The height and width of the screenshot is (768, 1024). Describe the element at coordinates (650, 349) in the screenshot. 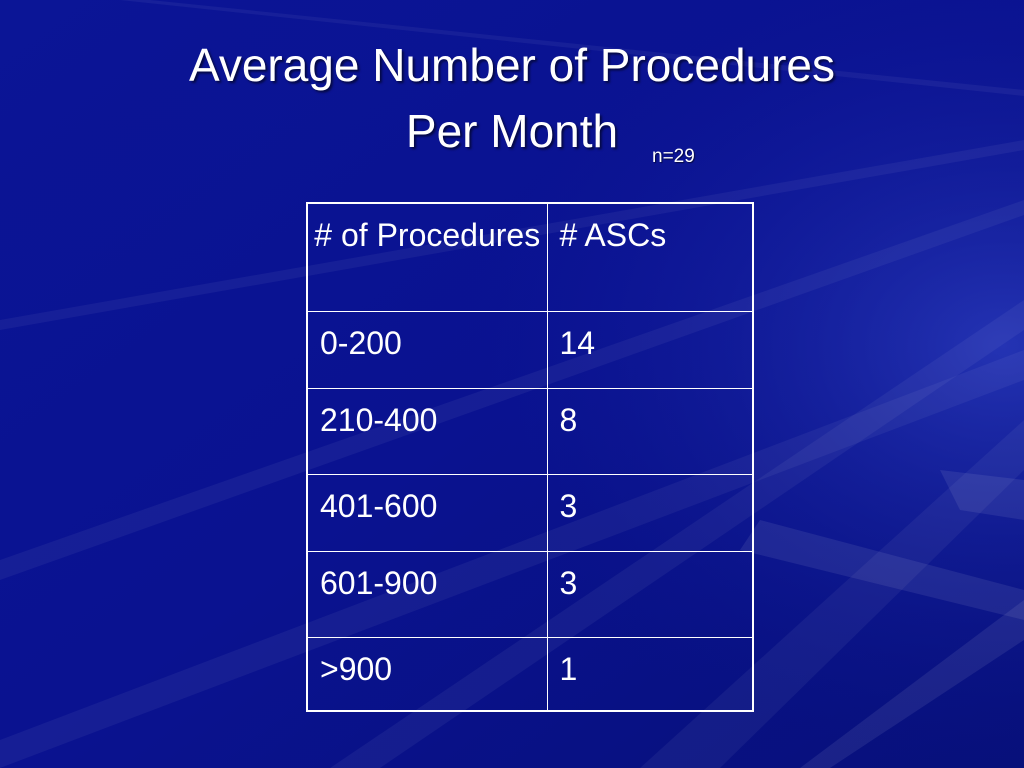

I see `asc-count-cell: 14` at that location.